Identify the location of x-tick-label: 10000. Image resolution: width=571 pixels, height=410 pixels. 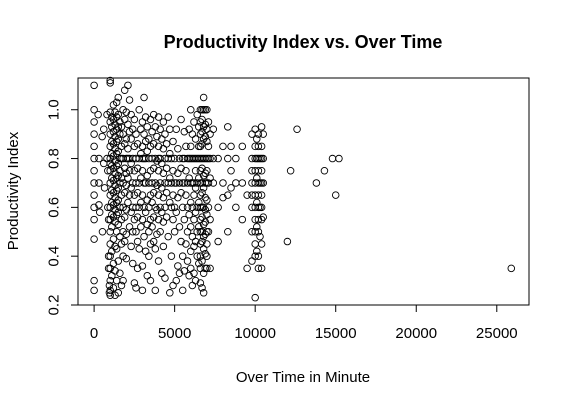
(255, 333).